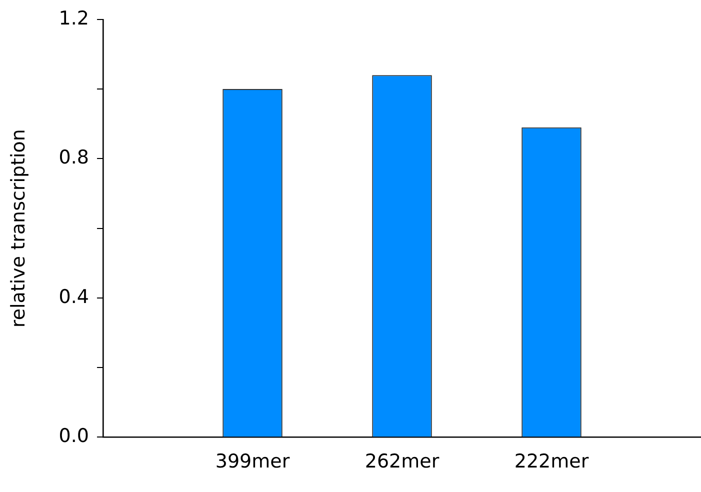  I want to click on x-tick-label: 399mer, so click(252, 461).